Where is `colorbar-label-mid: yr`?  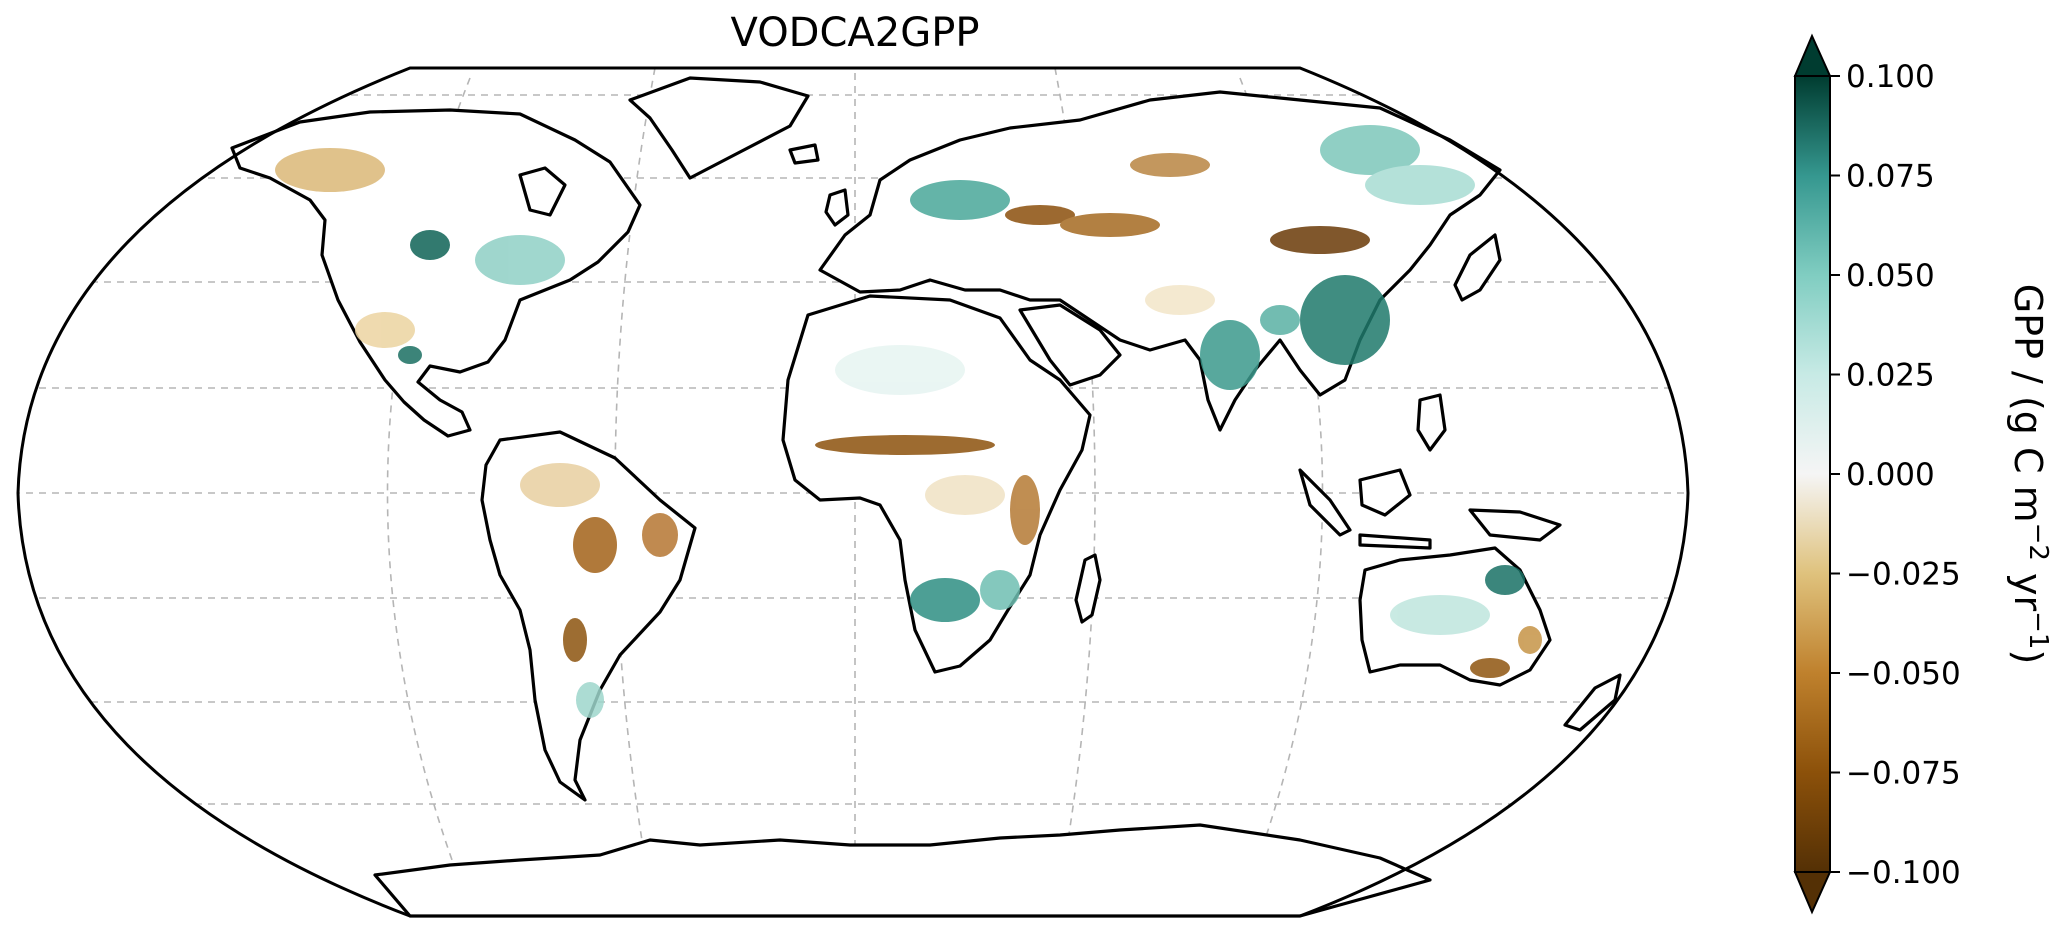 colorbar-label-mid: yr is located at coordinates (2028, 586).